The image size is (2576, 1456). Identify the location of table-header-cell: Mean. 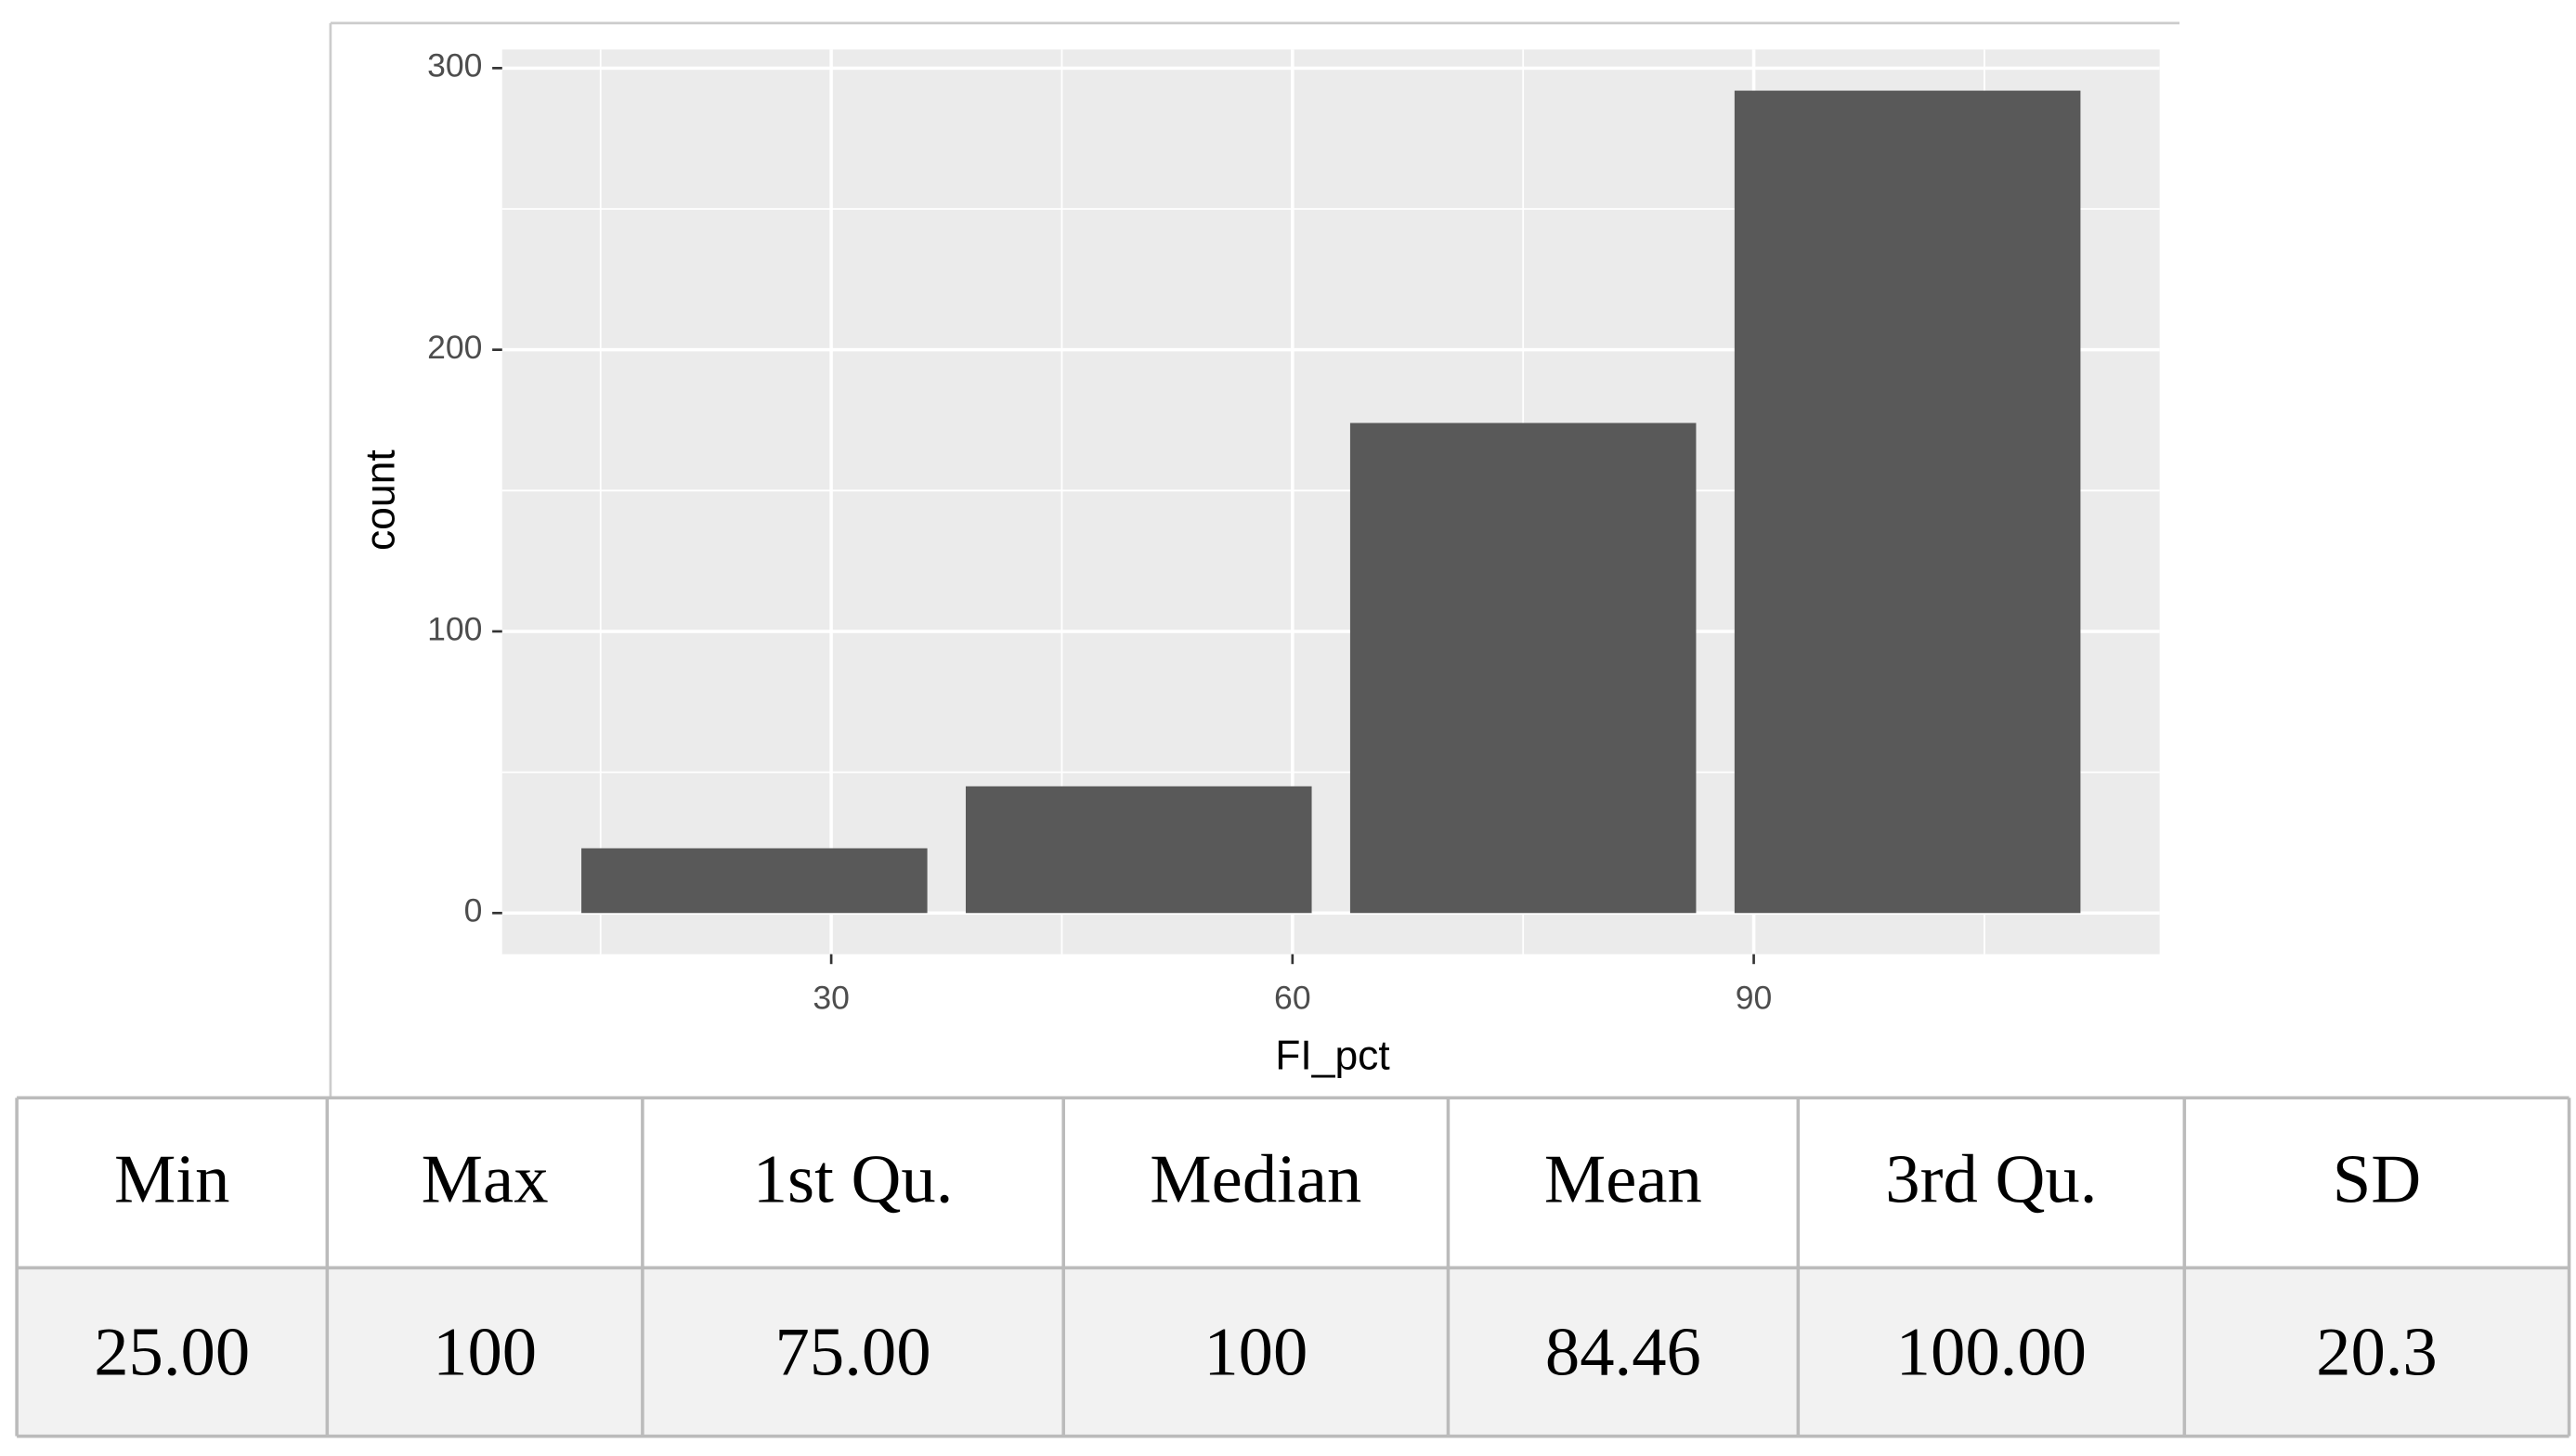
(1623, 1178).